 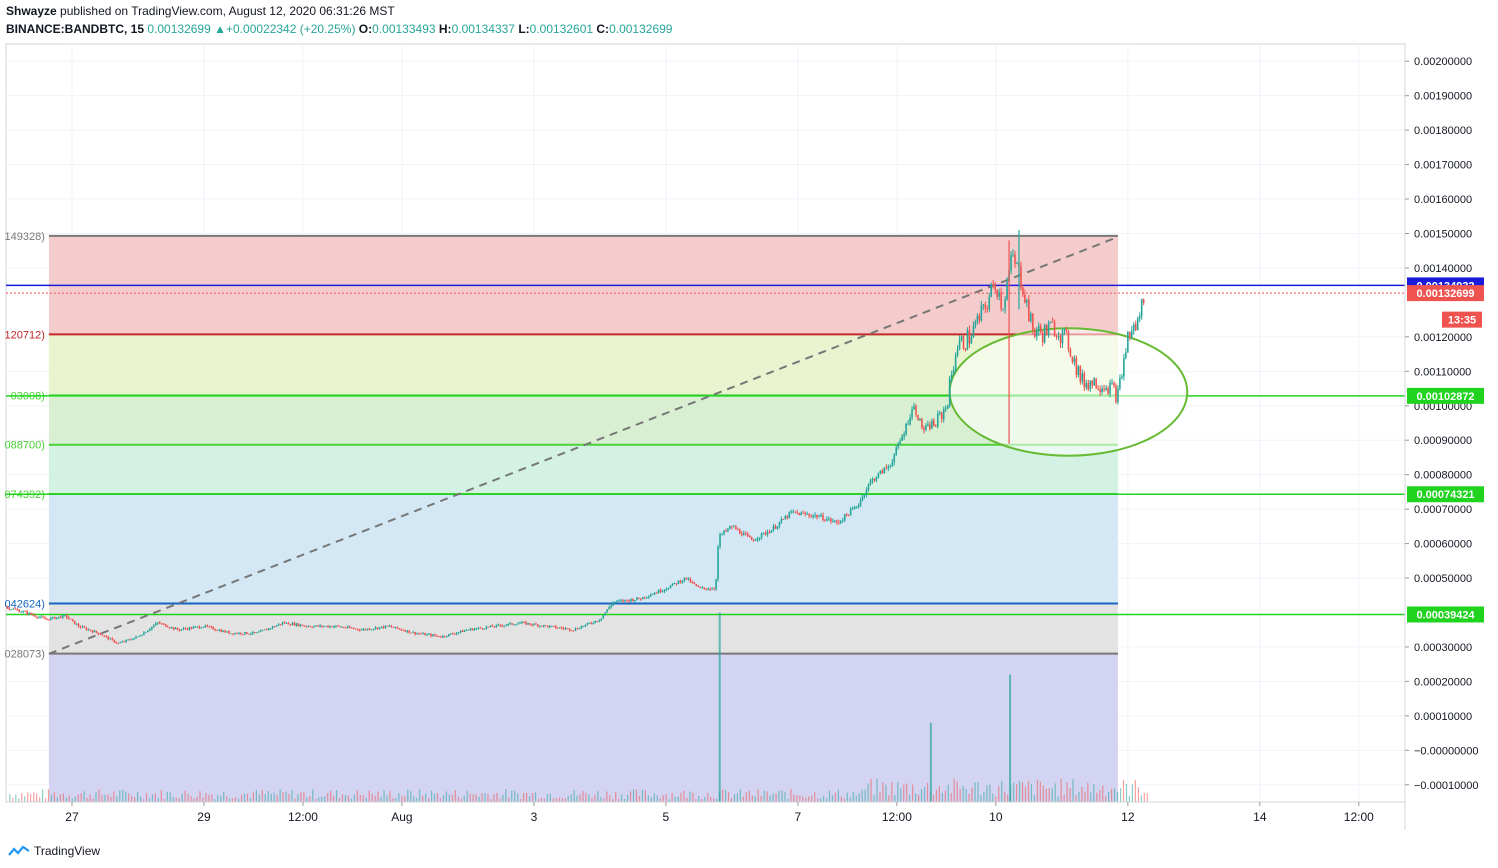 I want to click on tradingview-footer: TradingView, so click(x=54, y=851).